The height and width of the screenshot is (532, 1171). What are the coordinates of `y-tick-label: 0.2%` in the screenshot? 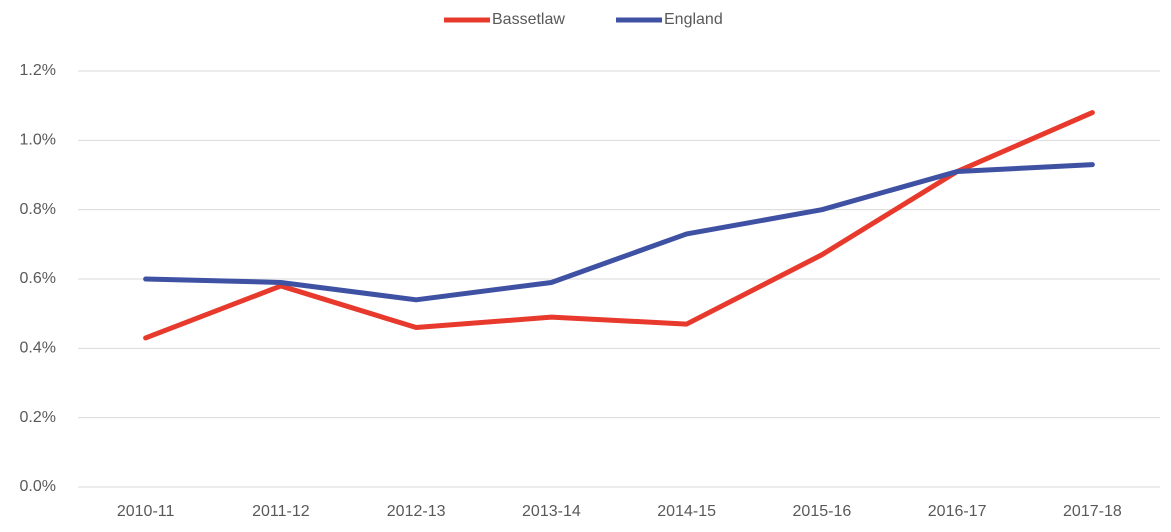 It's located at (38, 417).